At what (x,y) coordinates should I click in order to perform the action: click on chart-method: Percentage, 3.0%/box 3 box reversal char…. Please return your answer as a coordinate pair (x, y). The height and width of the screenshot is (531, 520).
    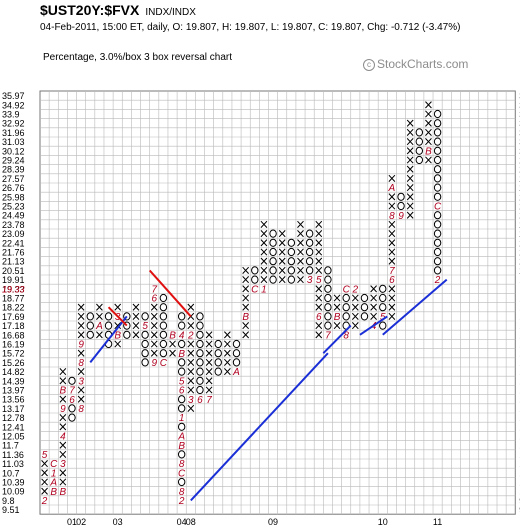
    Looking at the image, I should click on (137, 57).